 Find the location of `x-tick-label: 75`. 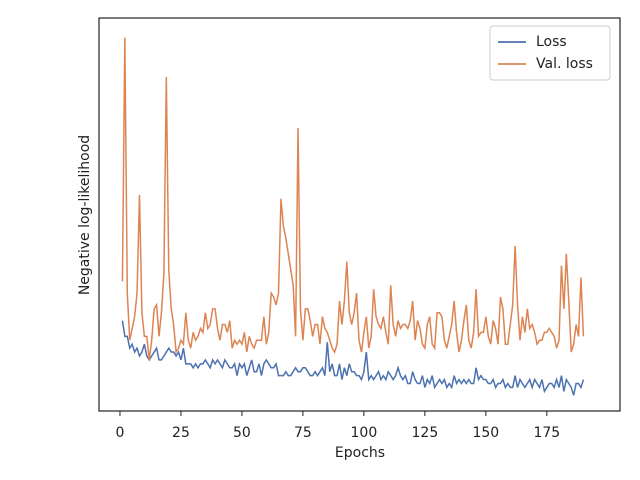

x-tick-label: 75 is located at coordinates (303, 433).